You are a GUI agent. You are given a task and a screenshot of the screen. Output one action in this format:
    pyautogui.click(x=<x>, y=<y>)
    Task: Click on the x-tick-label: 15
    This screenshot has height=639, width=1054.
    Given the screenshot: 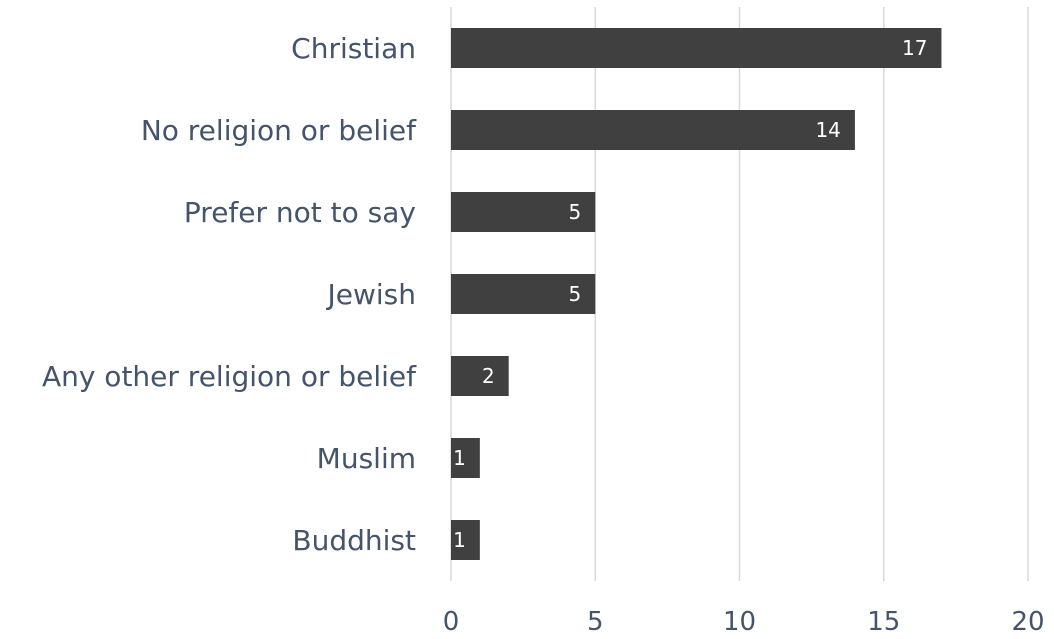 What is the action you would take?
    pyautogui.click(x=883, y=622)
    